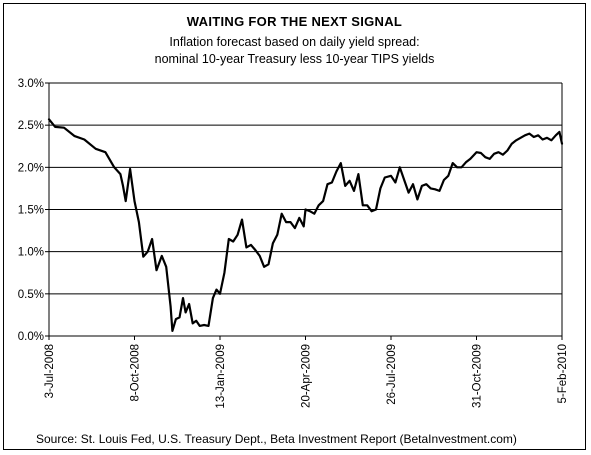 The height and width of the screenshot is (455, 591). Describe the element at coordinates (294, 21) in the screenshot. I see `chart-title: WAITING FOR THE NEXT SIGNAL` at that location.